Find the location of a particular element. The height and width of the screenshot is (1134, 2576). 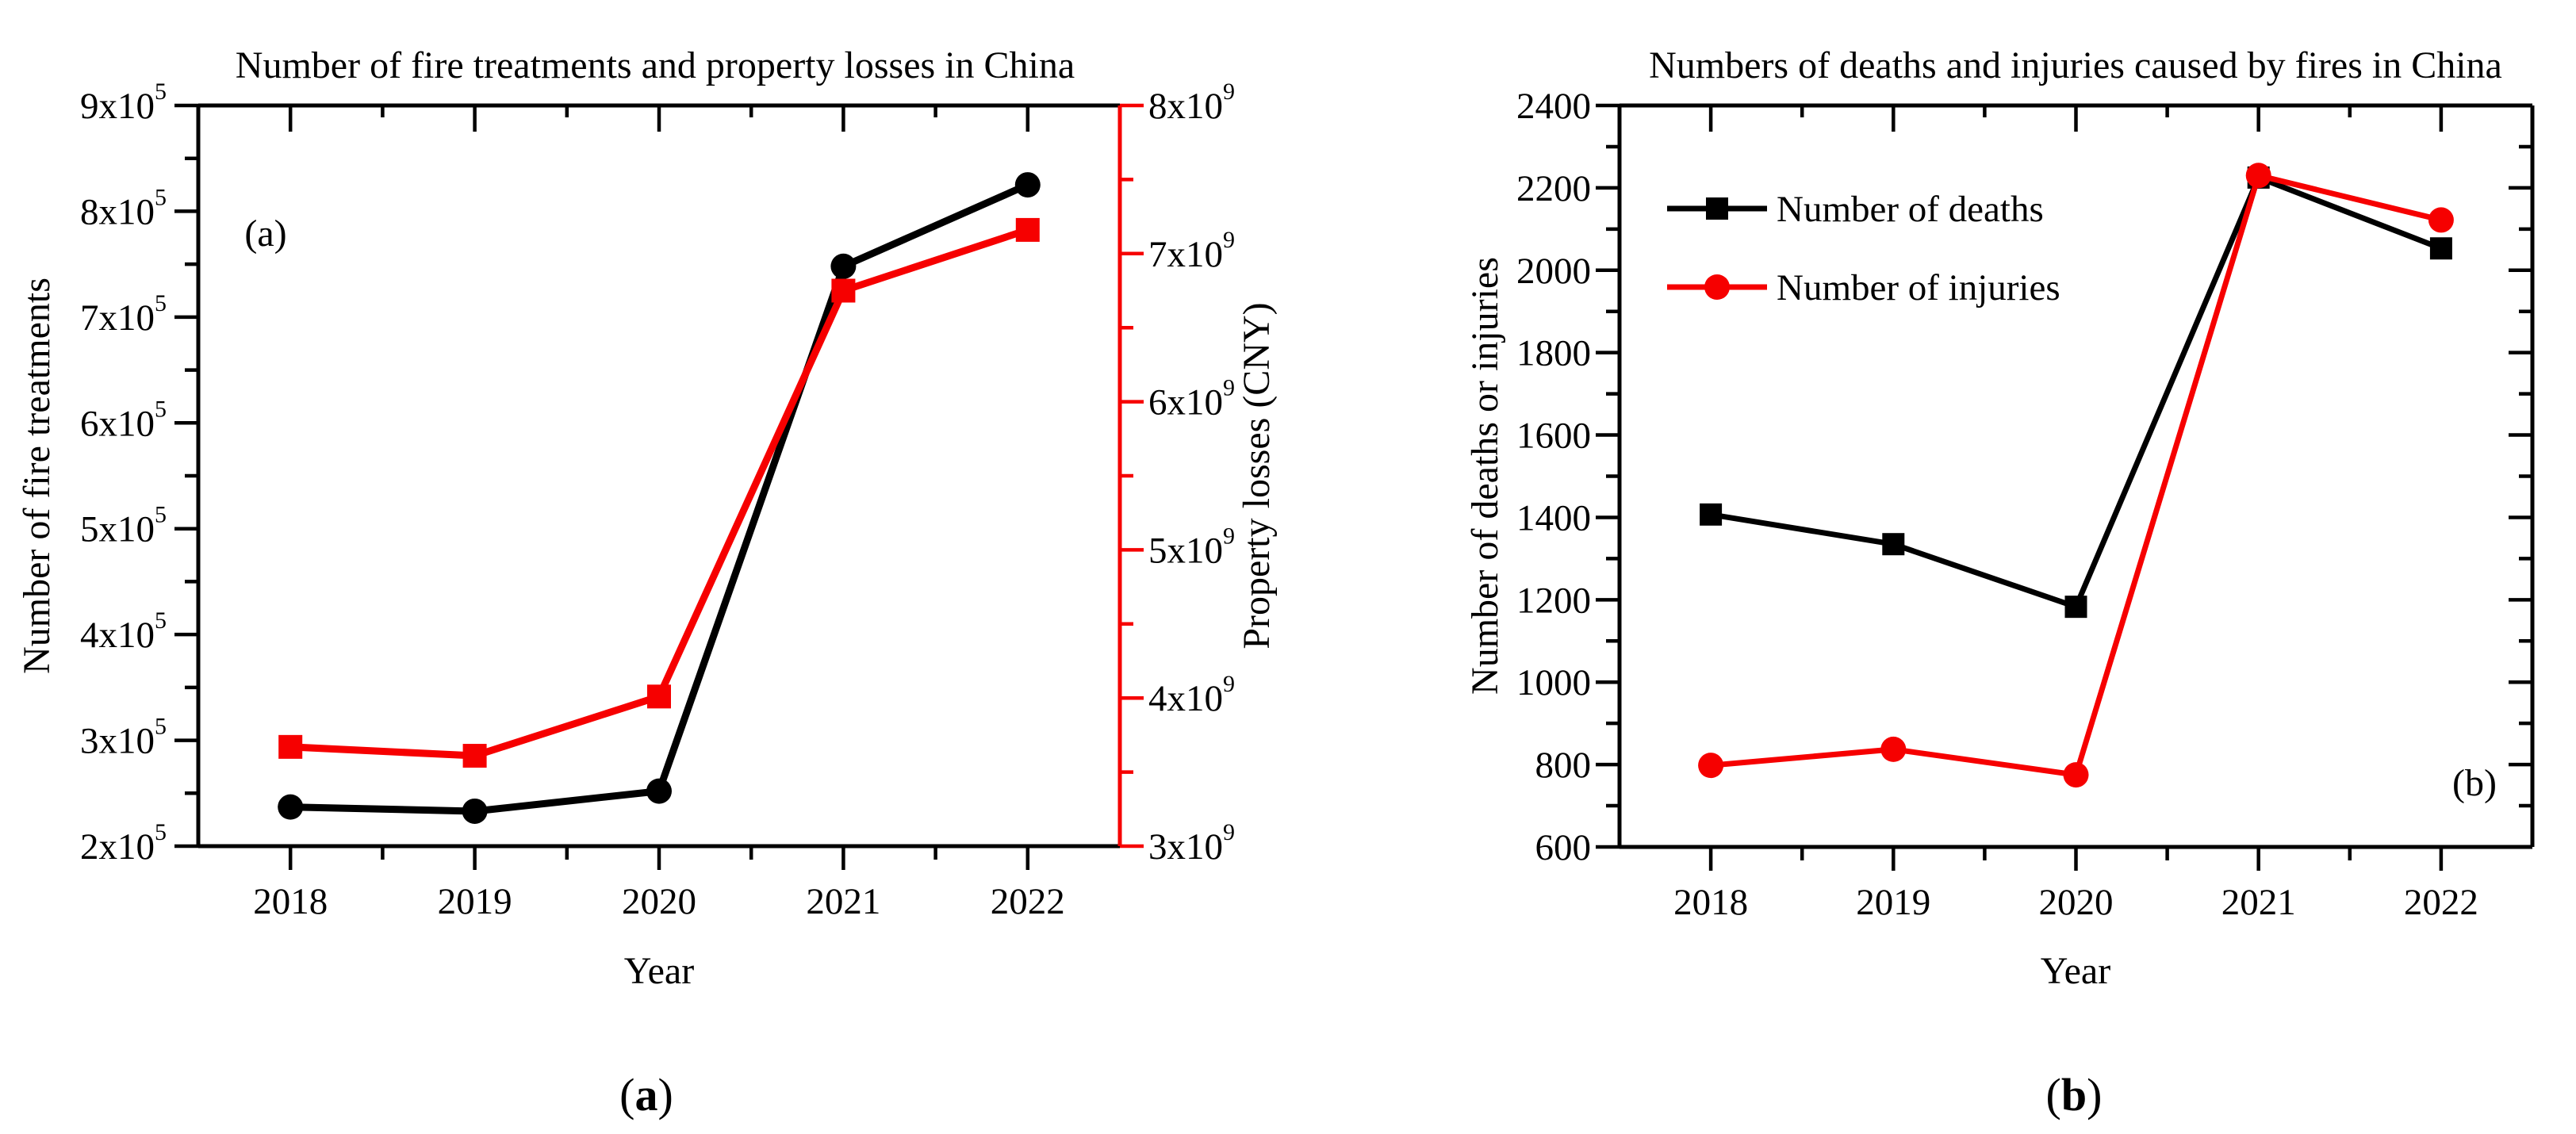

chart-b-panel-label: (b) is located at coordinates (2475, 783).